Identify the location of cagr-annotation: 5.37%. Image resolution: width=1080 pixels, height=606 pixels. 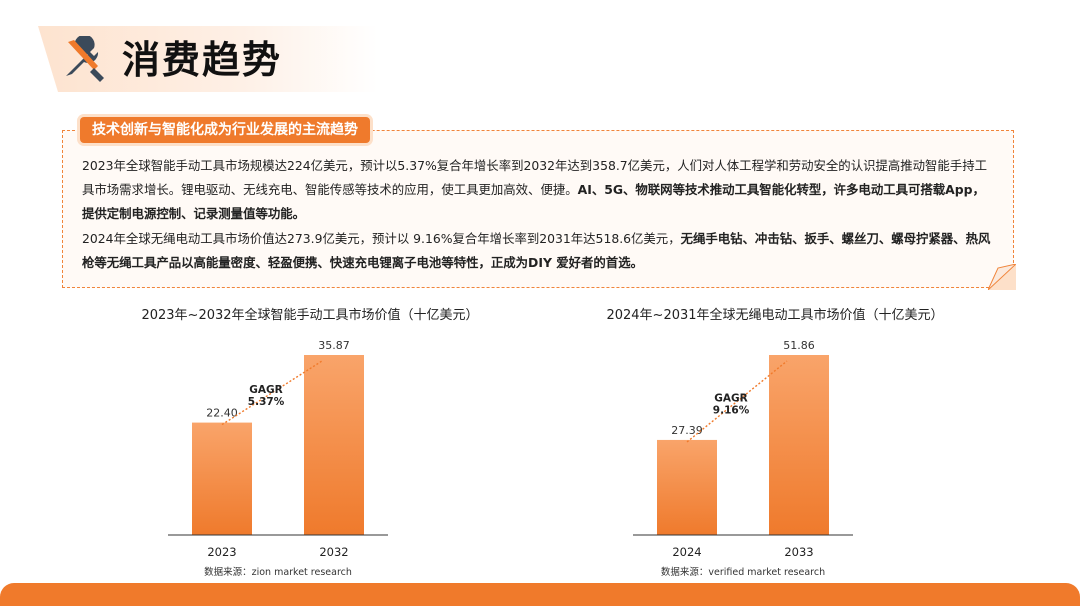
(266, 402).